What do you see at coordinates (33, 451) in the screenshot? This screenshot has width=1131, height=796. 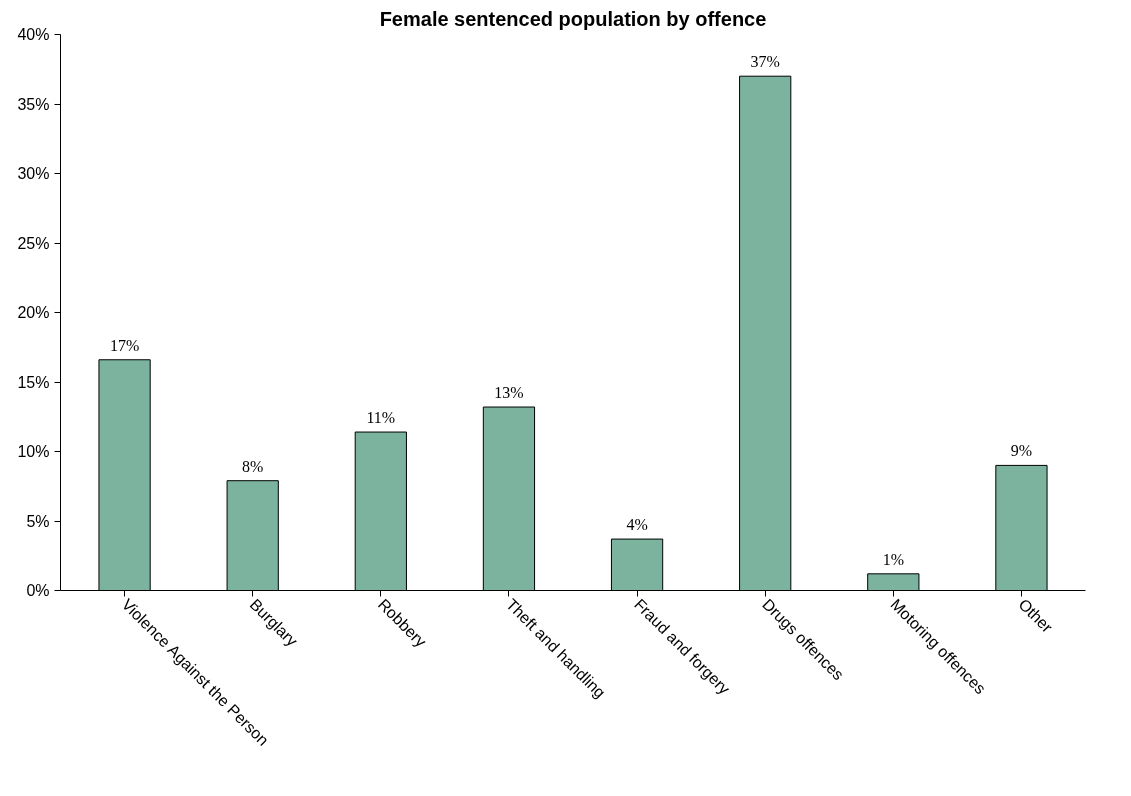 I see `y-tick-label: 10%` at bounding box center [33, 451].